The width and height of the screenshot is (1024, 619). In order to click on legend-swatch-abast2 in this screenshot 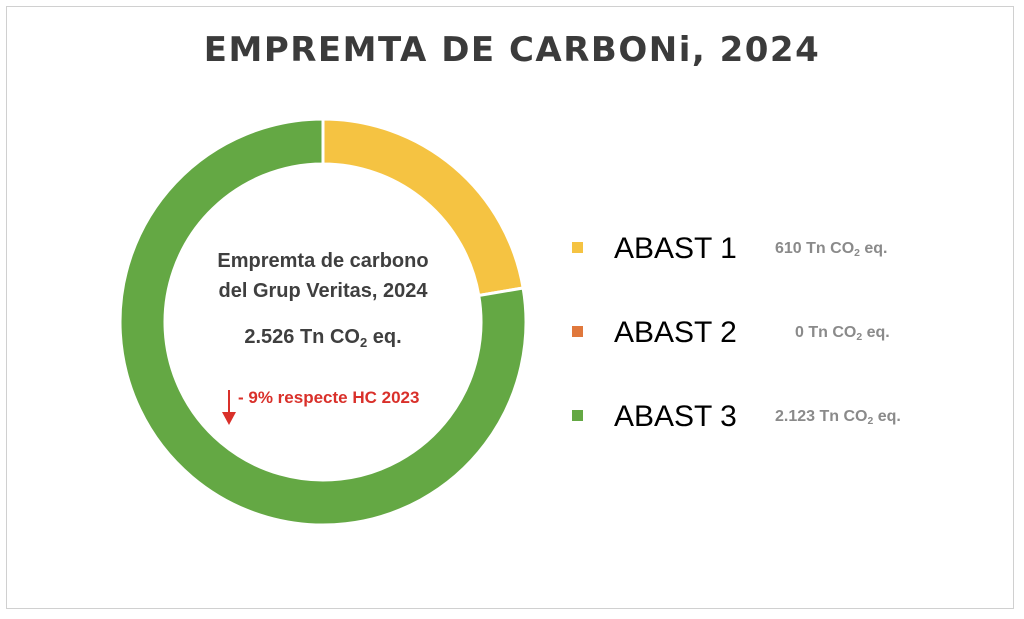, I will do `click(577, 331)`.